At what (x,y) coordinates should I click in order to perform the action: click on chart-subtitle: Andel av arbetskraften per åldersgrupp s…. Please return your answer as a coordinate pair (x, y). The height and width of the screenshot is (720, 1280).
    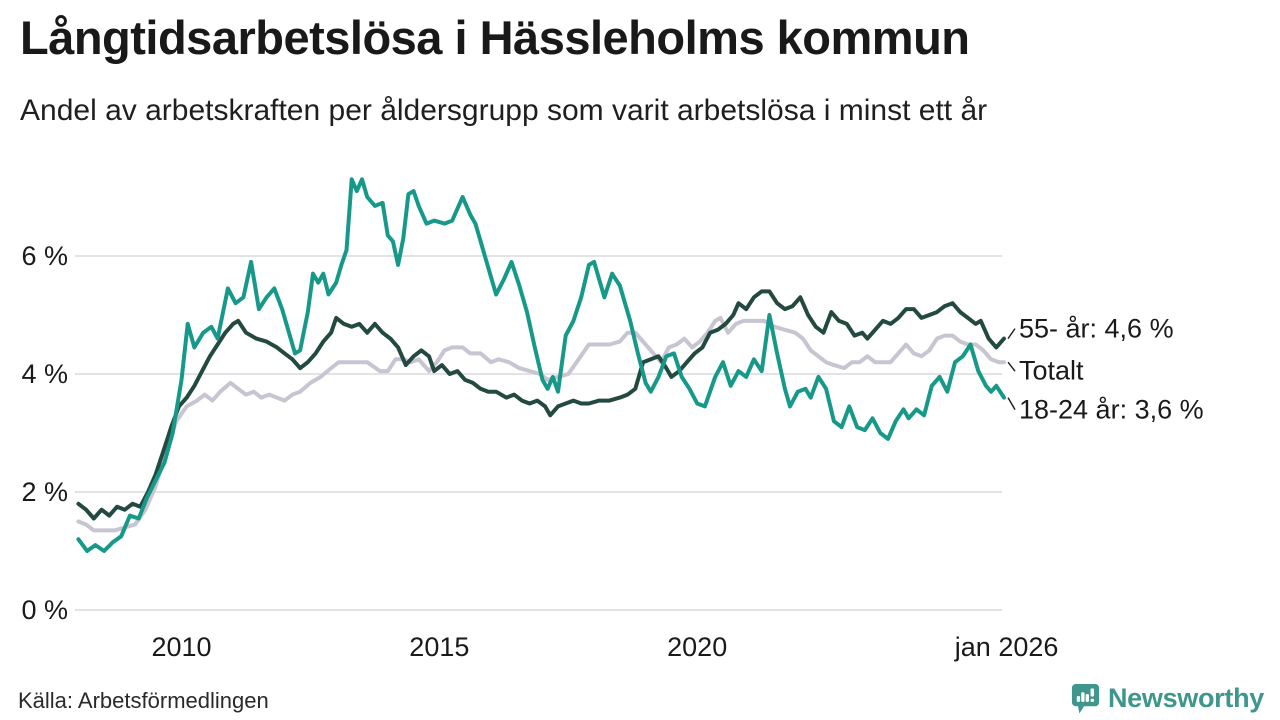
    Looking at the image, I should click on (504, 110).